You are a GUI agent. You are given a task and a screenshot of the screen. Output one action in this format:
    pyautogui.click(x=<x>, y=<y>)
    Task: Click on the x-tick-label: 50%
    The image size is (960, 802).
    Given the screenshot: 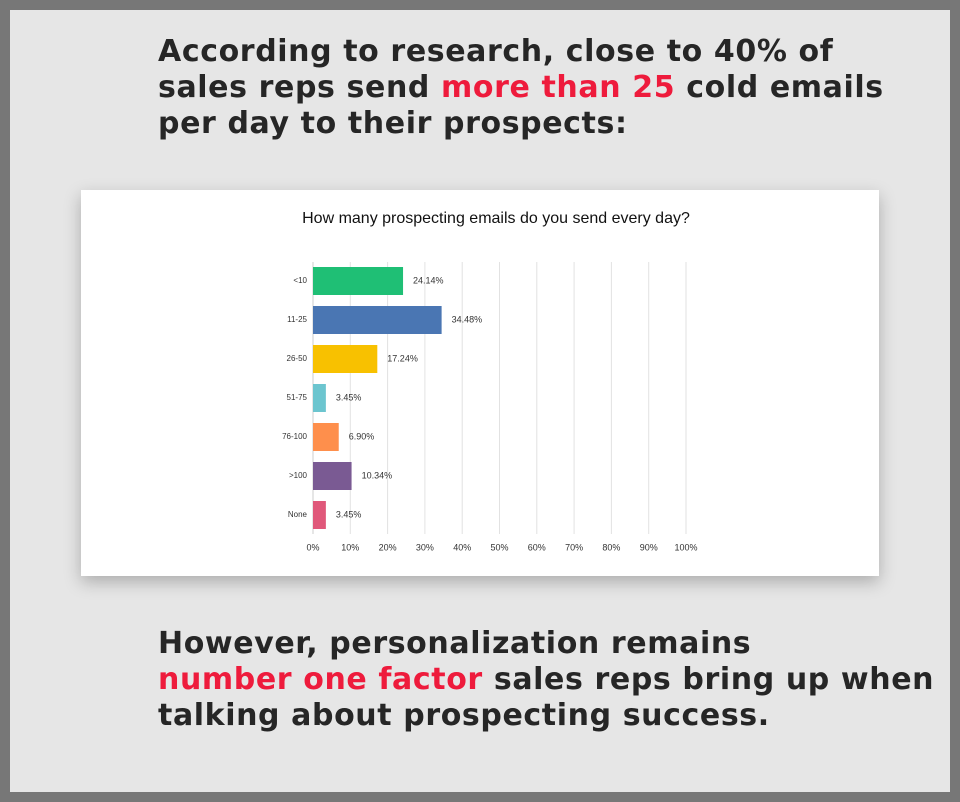 What is the action you would take?
    pyautogui.click(x=499, y=547)
    